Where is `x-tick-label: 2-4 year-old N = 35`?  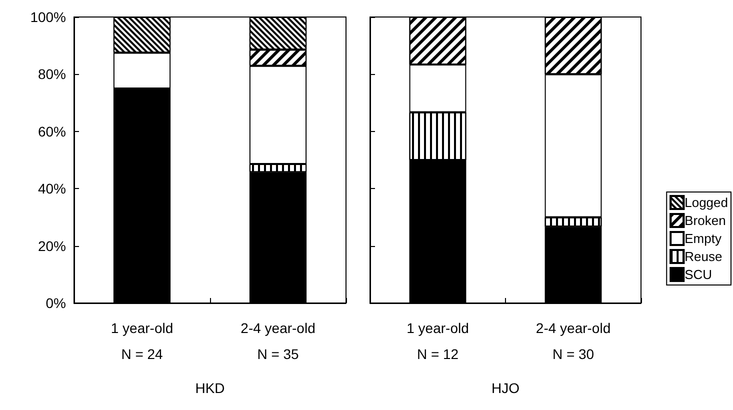
x-tick-label: 2-4 year-old N = 35 is located at coordinates (278, 341).